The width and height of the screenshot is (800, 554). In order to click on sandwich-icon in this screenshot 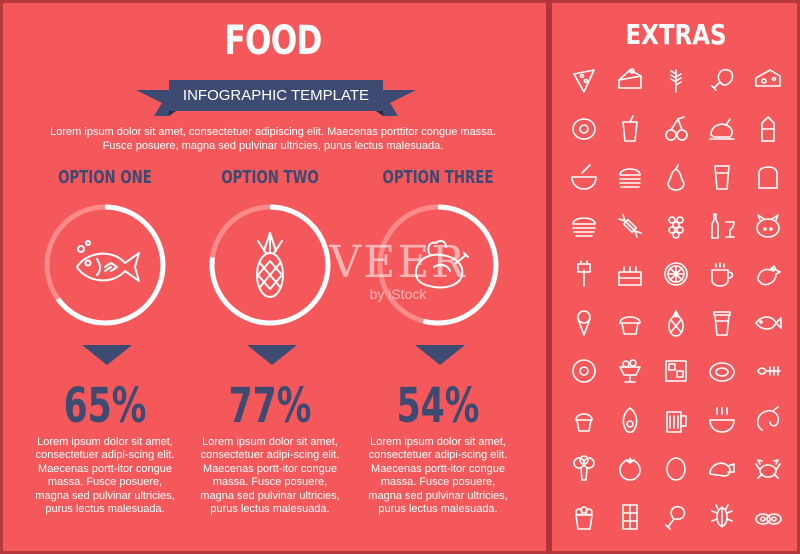, I will do `click(584, 226)`.